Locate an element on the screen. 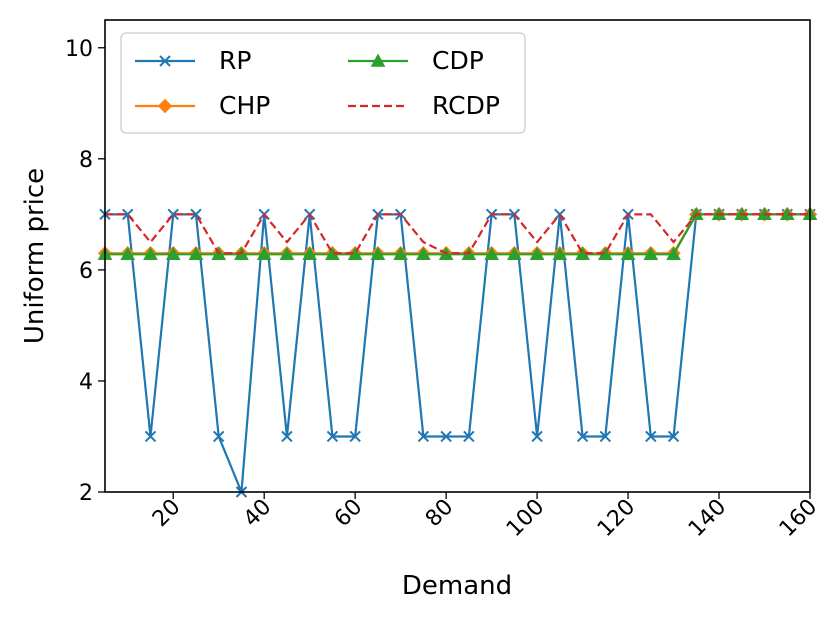  legend: RP CHP CDP RCDP is located at coordinates (323, 83).